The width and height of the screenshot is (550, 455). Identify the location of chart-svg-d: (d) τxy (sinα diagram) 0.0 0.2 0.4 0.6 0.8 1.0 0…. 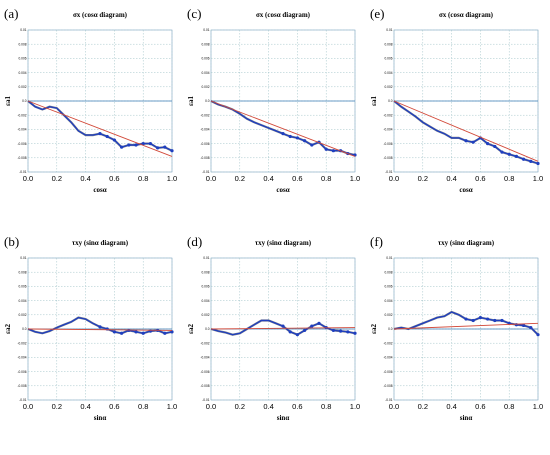
(273, 328).